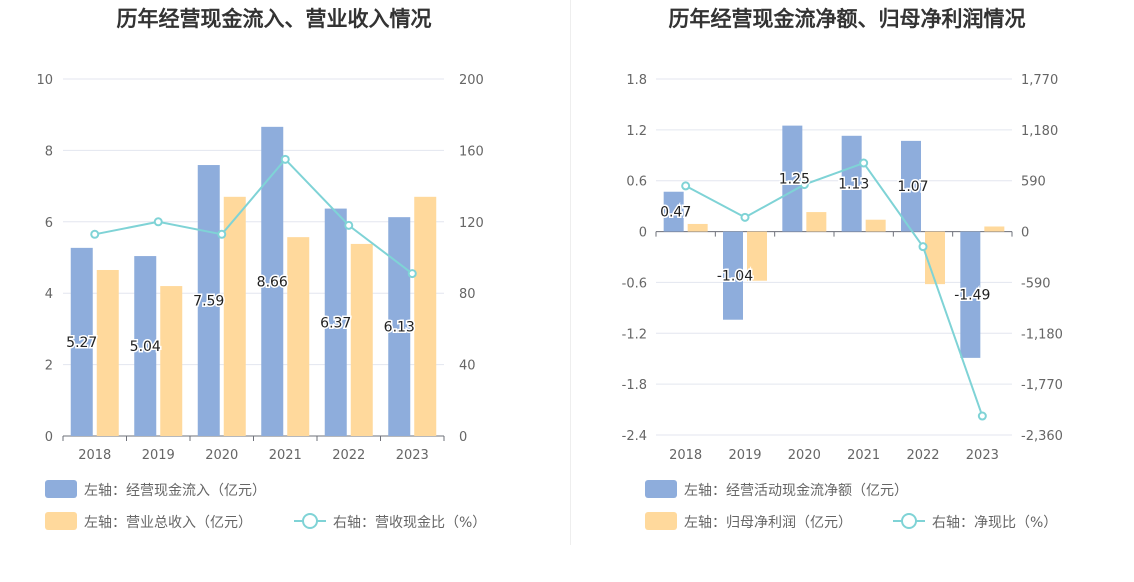 The image size is (1134, 582). Describe the element at coordinates (634, 283) in the screenshot. I see `left-axis-tick: -0.6` at that location.